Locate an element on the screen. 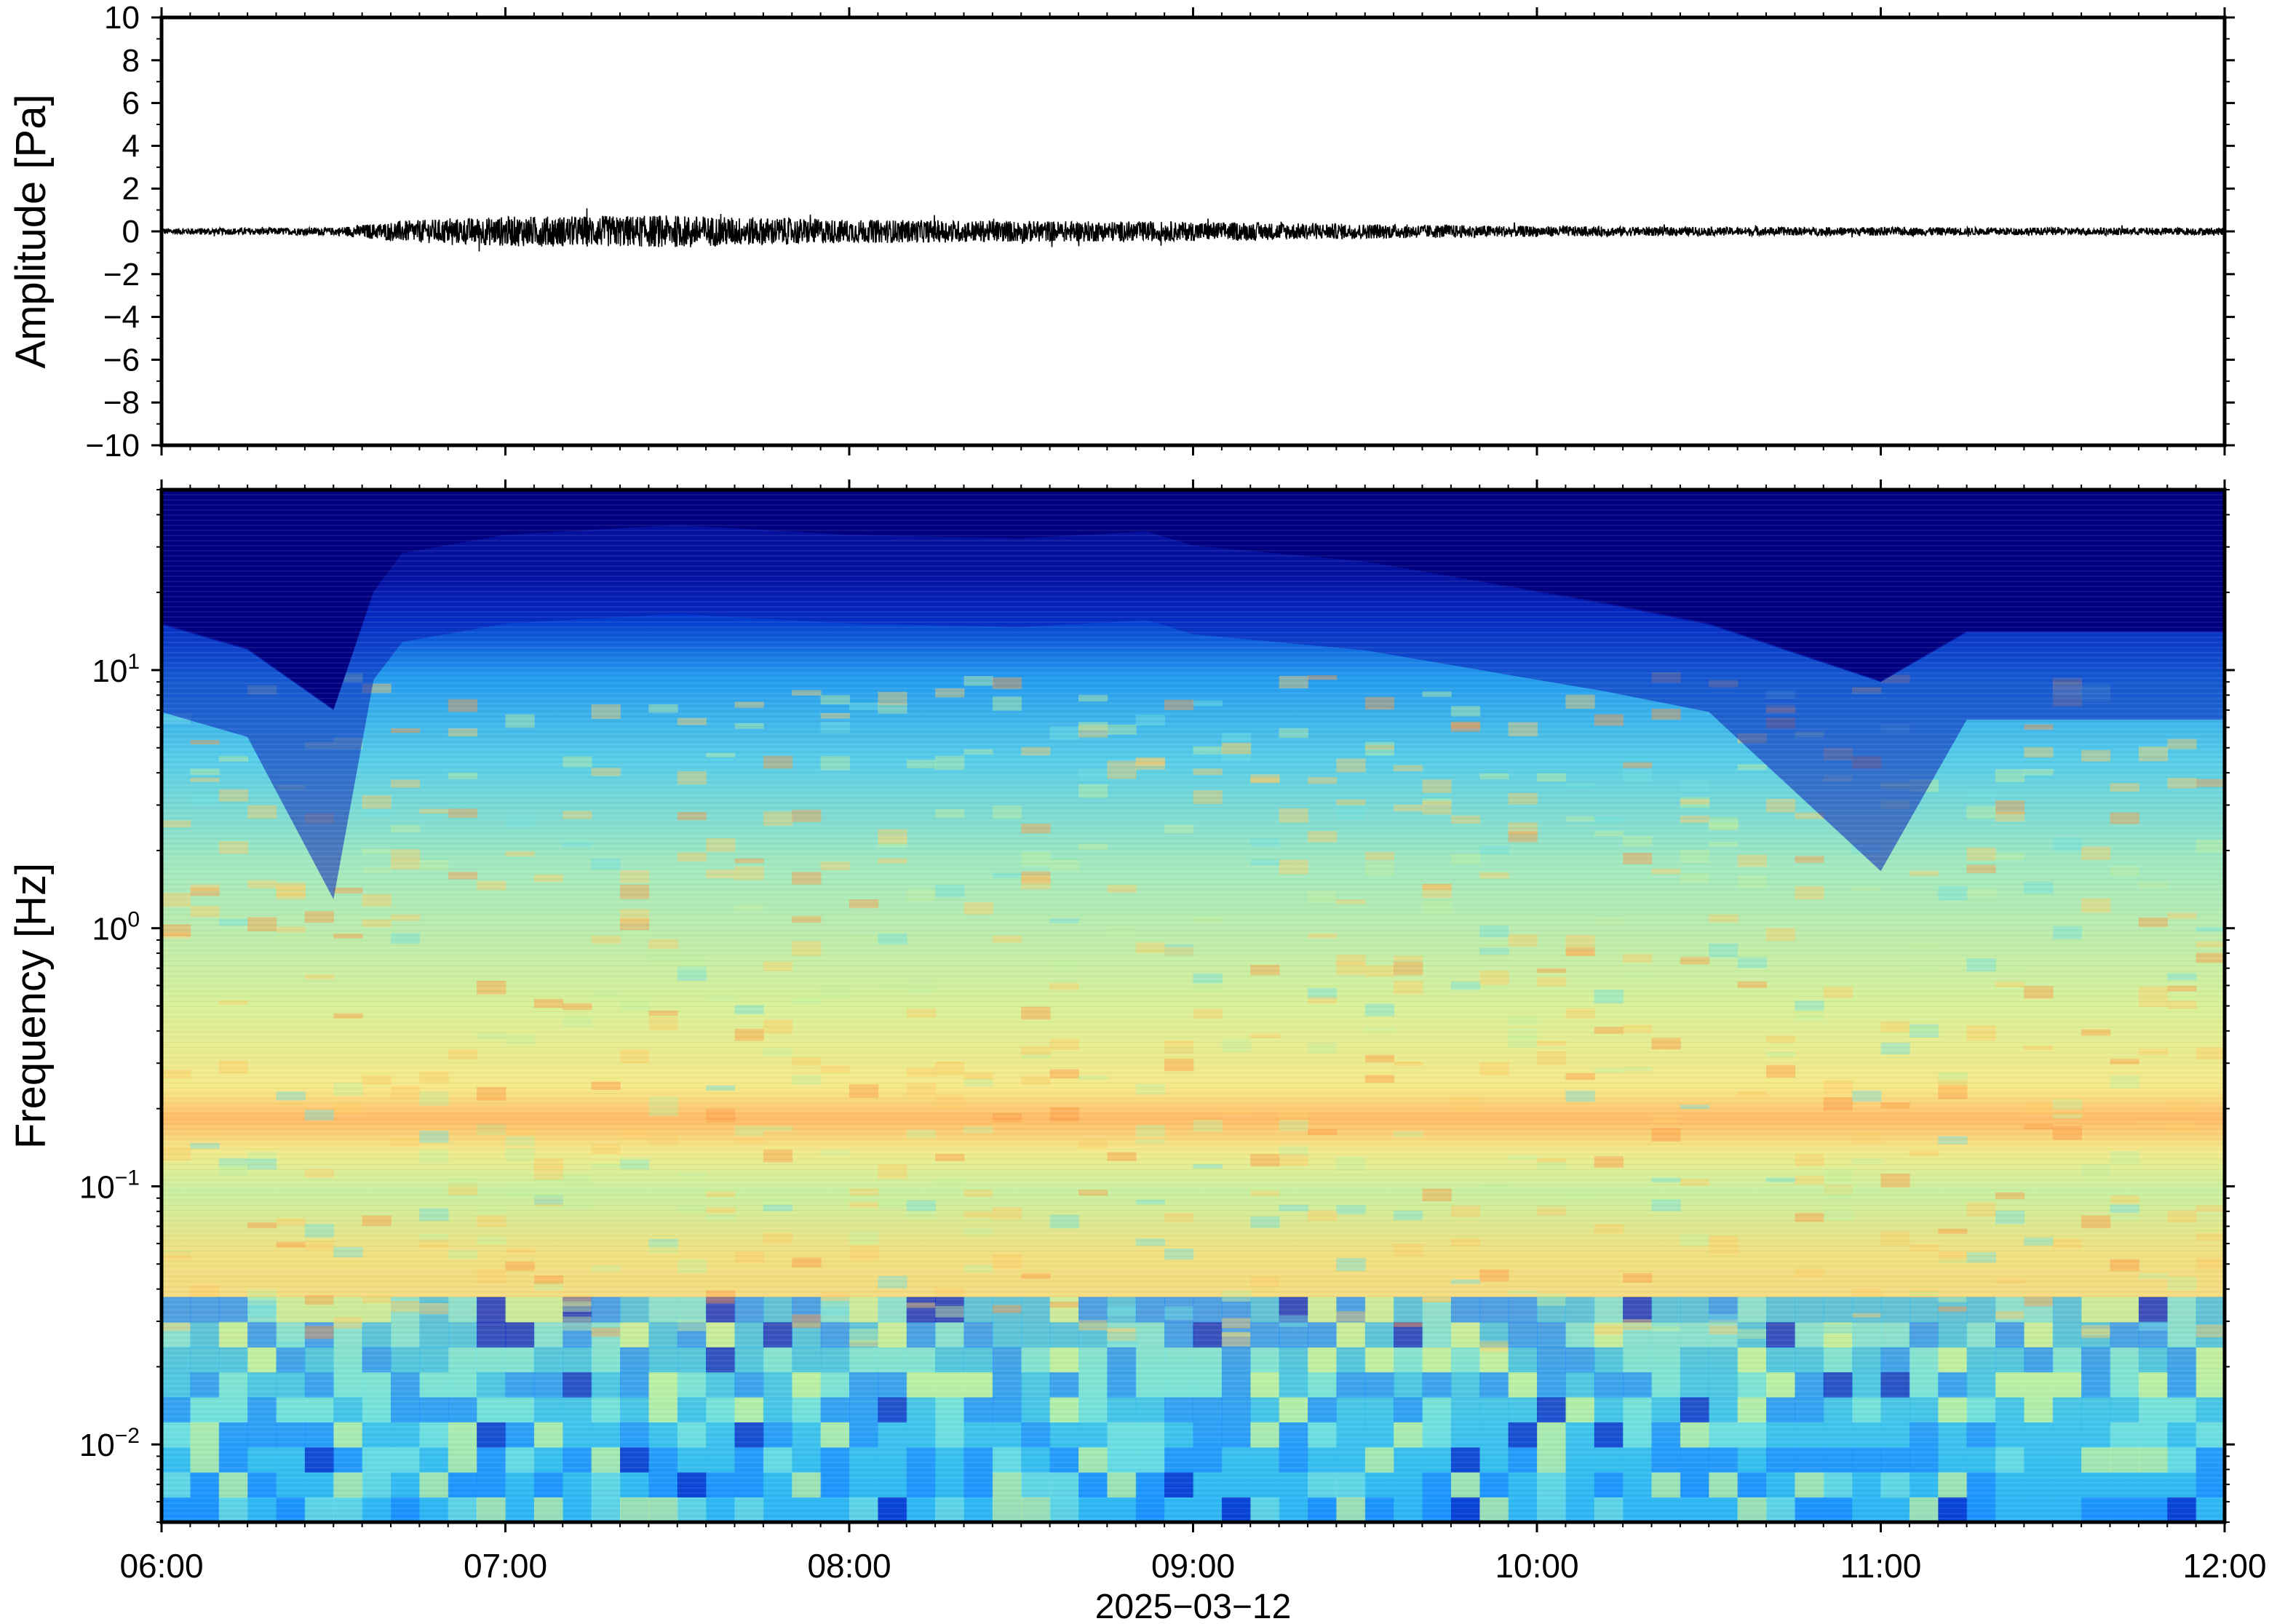 The height and width of the screenshot is (1624, 2269). amplitude-trace is located at coordinates (1193, 230).